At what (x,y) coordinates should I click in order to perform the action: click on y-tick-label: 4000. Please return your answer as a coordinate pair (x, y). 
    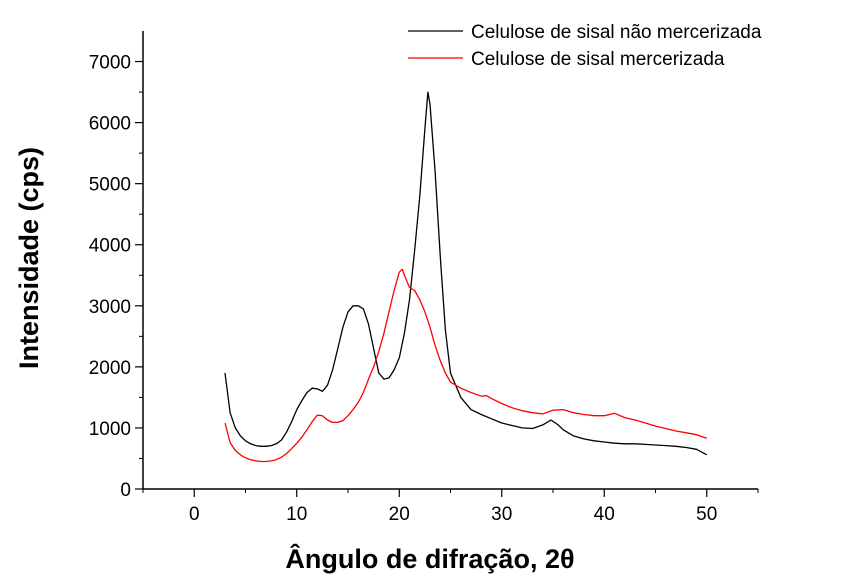
    Looking at the image, I should click on (110, 246).